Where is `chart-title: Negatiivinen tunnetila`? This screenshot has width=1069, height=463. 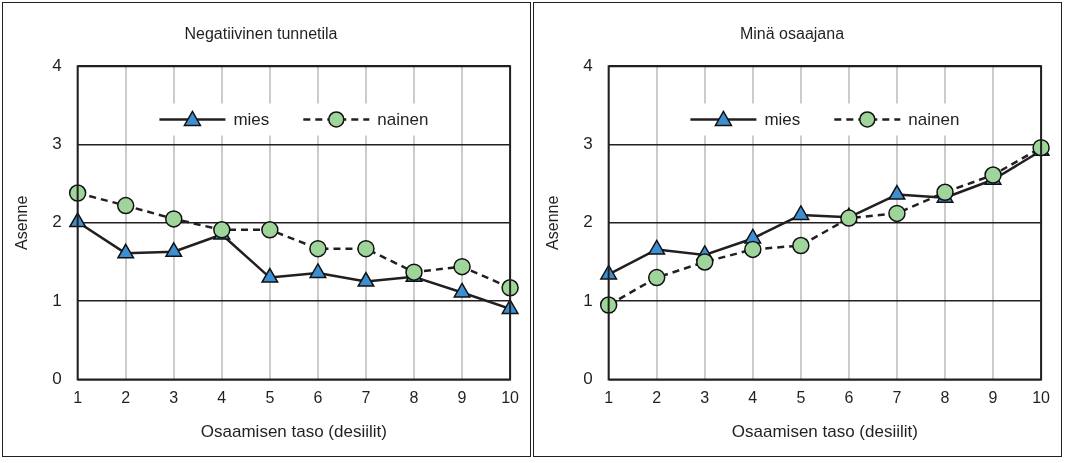 chart-title: Negatiivinen tunnetila is located at coordinates (261, 34).